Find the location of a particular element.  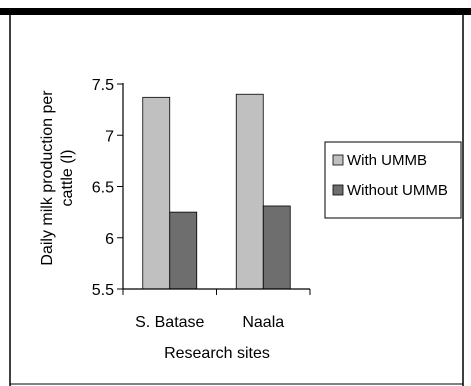

legend-label-0: With UMMB is located at coordinates (387, 160).